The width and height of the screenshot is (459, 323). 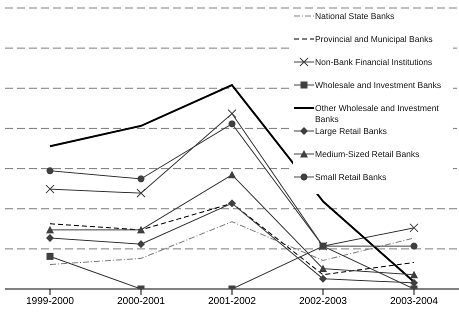 I want to click on legend-label: Medium-Sized Retail Banks, so click(x=367, y=154).